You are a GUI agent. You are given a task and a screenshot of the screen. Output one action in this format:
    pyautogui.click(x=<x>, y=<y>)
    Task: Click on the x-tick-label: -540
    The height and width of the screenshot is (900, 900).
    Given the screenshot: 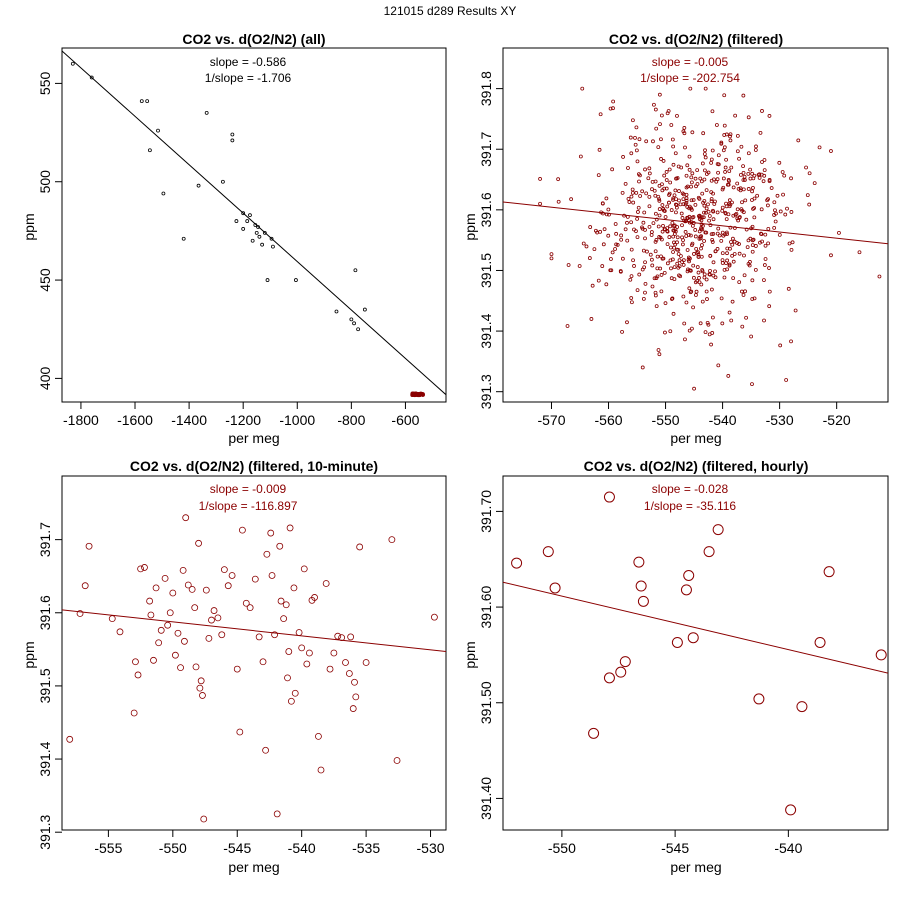 What is the action you would take?
    pyautogui.click(x=788, y=848)
    